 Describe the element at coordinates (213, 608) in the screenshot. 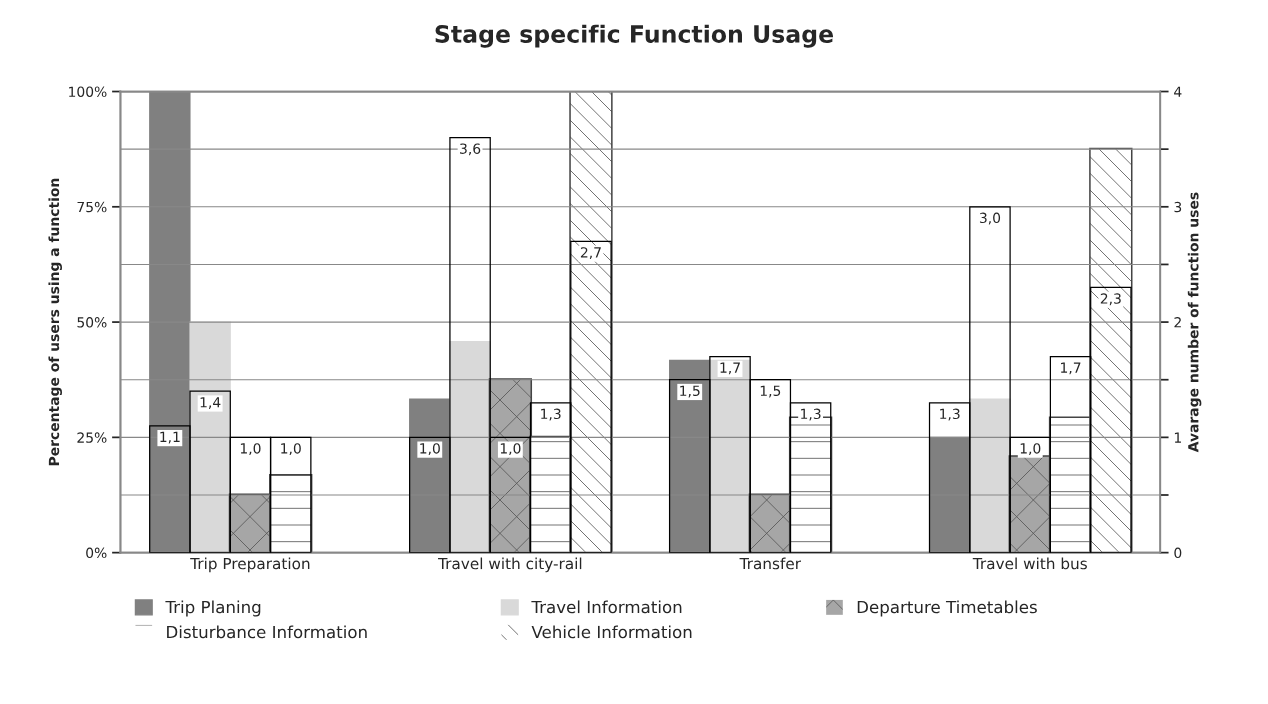

I see `legend-label: Trip Planing` at that location.